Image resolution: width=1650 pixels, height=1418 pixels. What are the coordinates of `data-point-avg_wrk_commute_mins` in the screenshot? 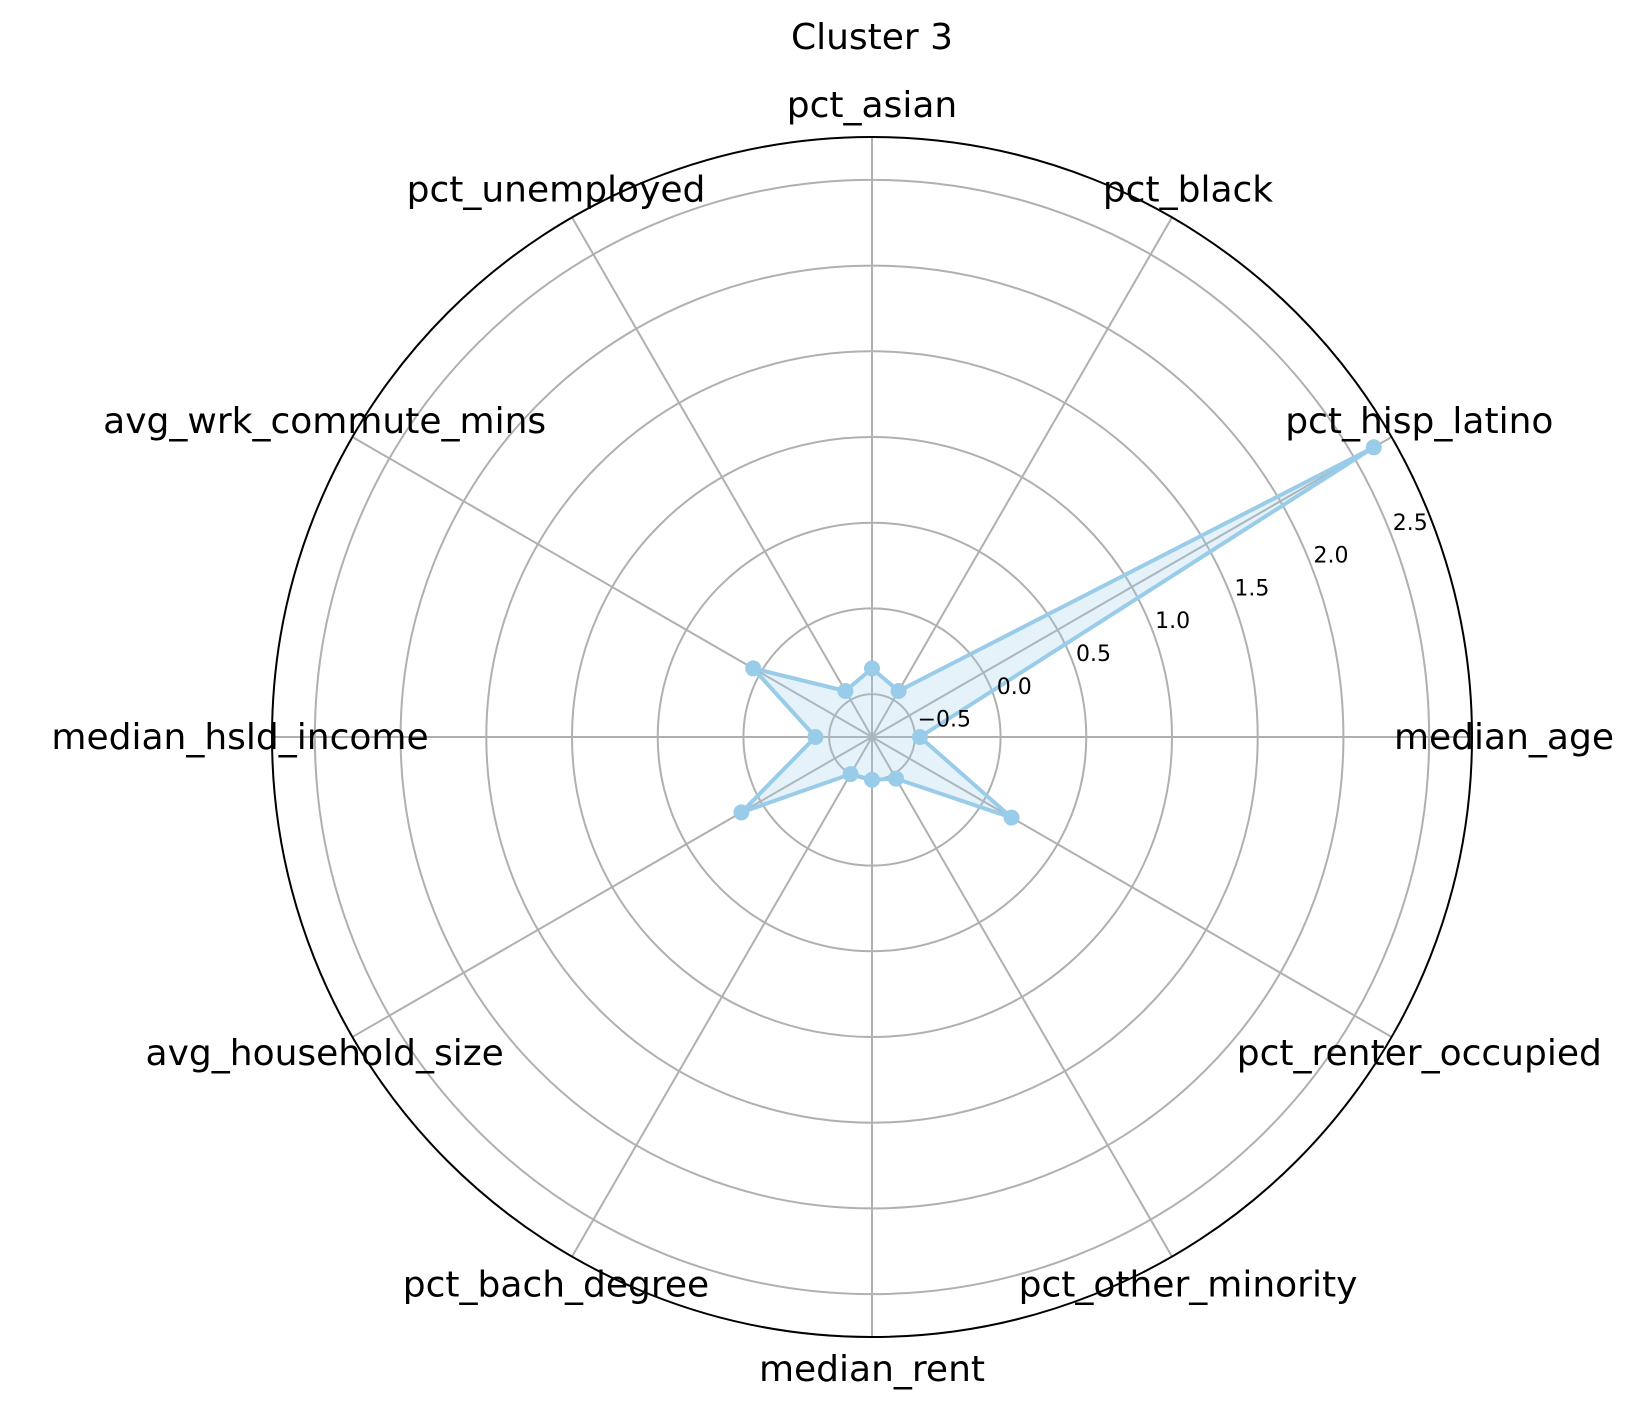 It's located at (753, 668).